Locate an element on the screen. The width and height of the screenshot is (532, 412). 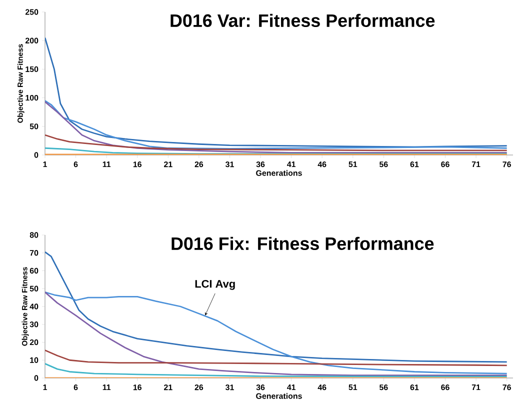
chart-title: D016 Fix: Fitness Performance is located at coordinates (303, 243).